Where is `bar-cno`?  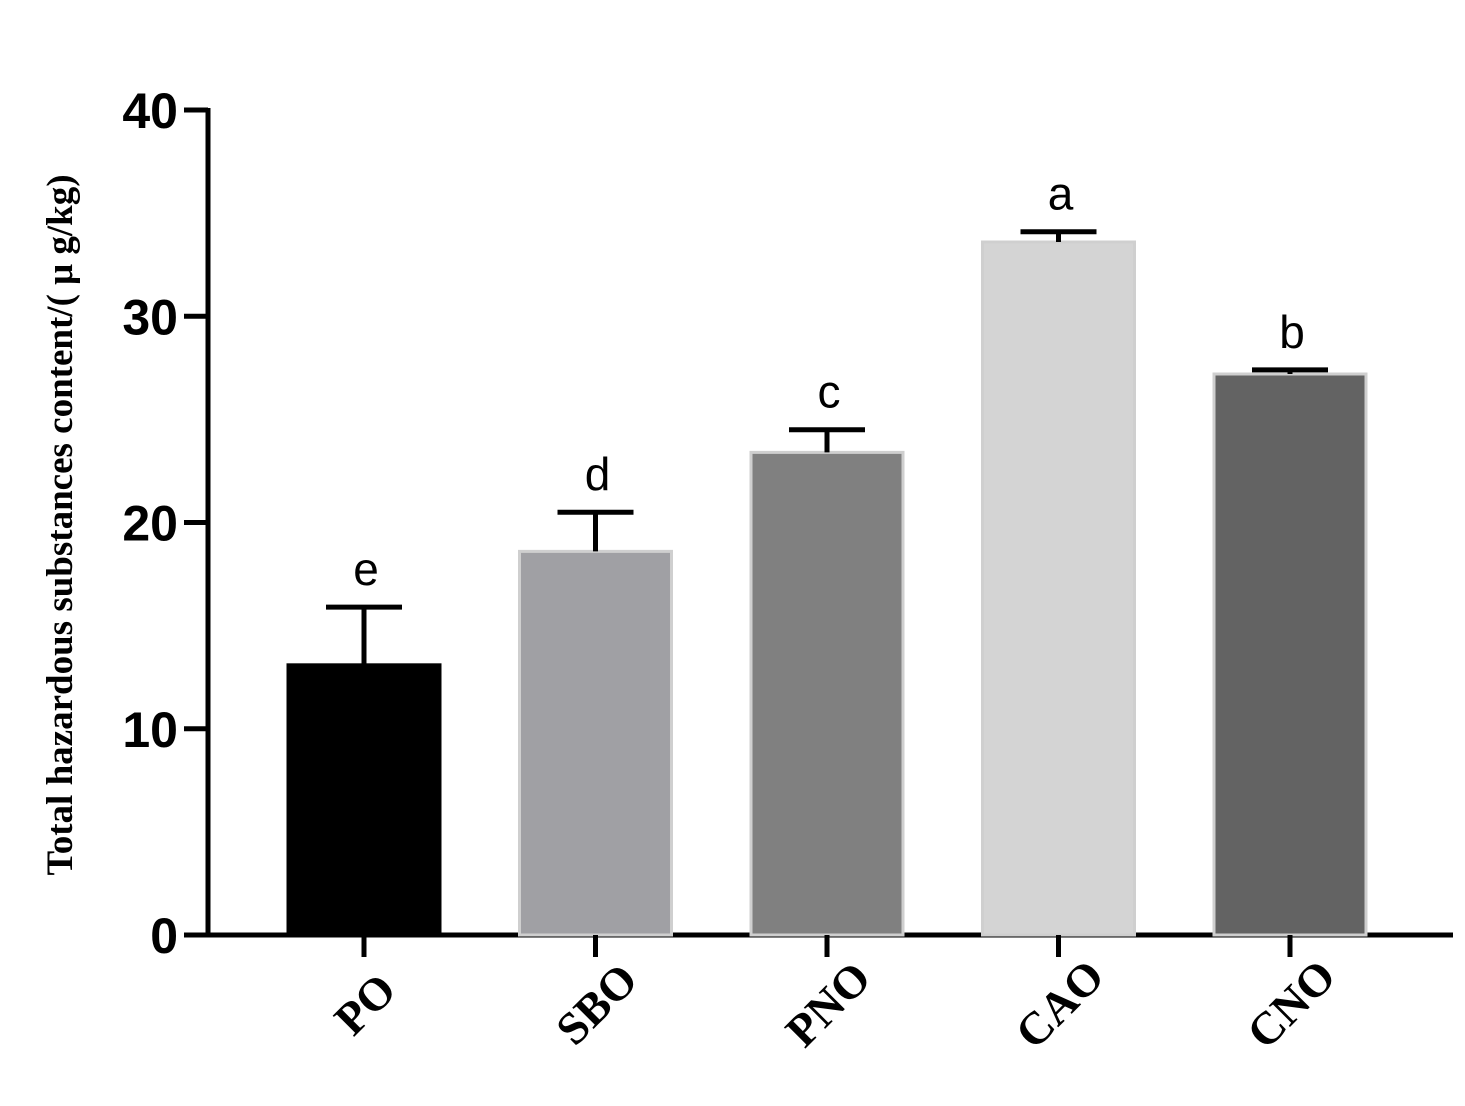
bar-cno is located at coordinates (1290, 654).